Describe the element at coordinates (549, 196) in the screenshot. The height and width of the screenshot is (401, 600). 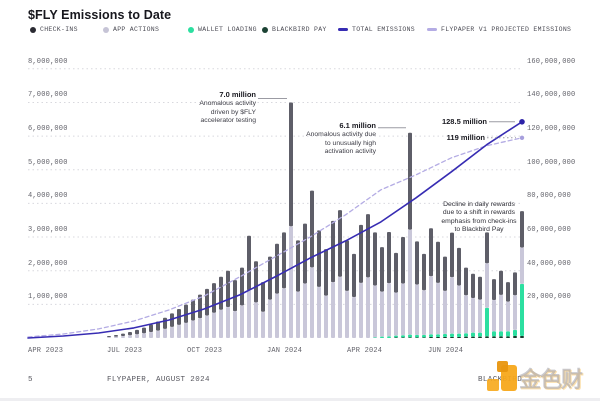
I see `y-axis-tick-right: 80,000,000` at that location.